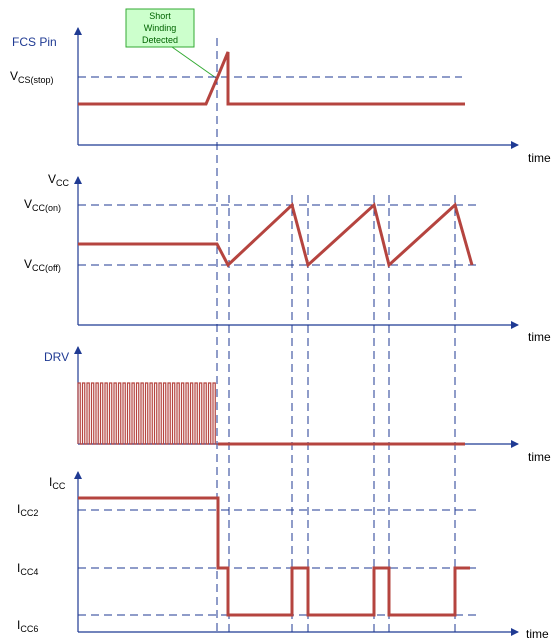  Describe the element at coordinates (194, 62) in the screenshot. I see `callout-pointer` at that location.